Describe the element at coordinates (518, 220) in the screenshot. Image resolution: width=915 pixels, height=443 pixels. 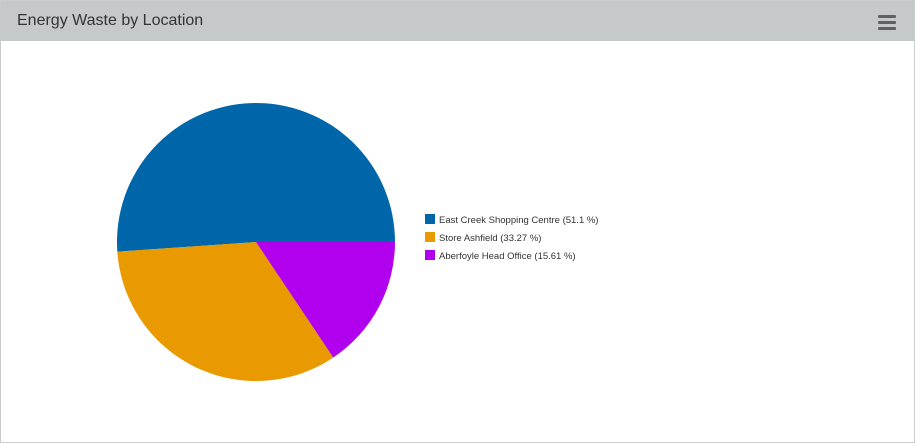
I see `legend-label: East Creek Shopping Centre (51.1 %)` at that location.